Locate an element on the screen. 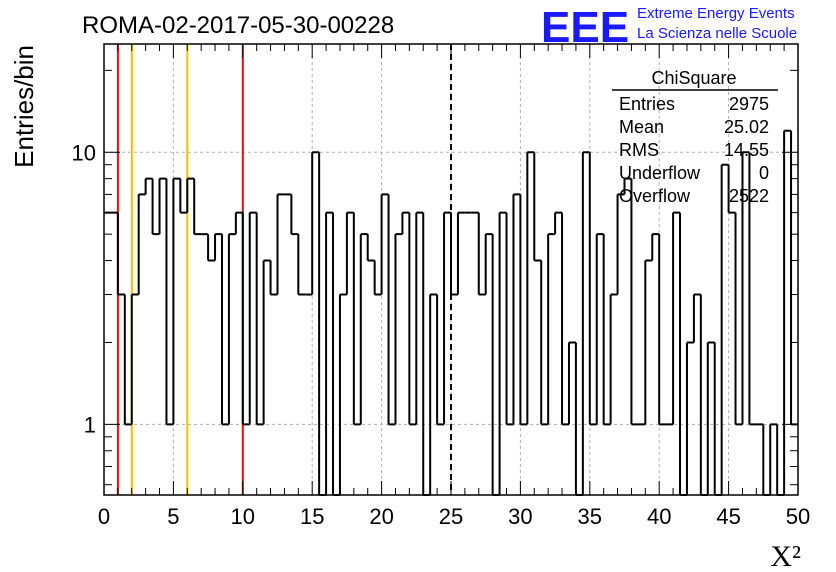 This screenshot has width=836, height=572. stats-value: 25.02 is located at coordinates (746, 127).